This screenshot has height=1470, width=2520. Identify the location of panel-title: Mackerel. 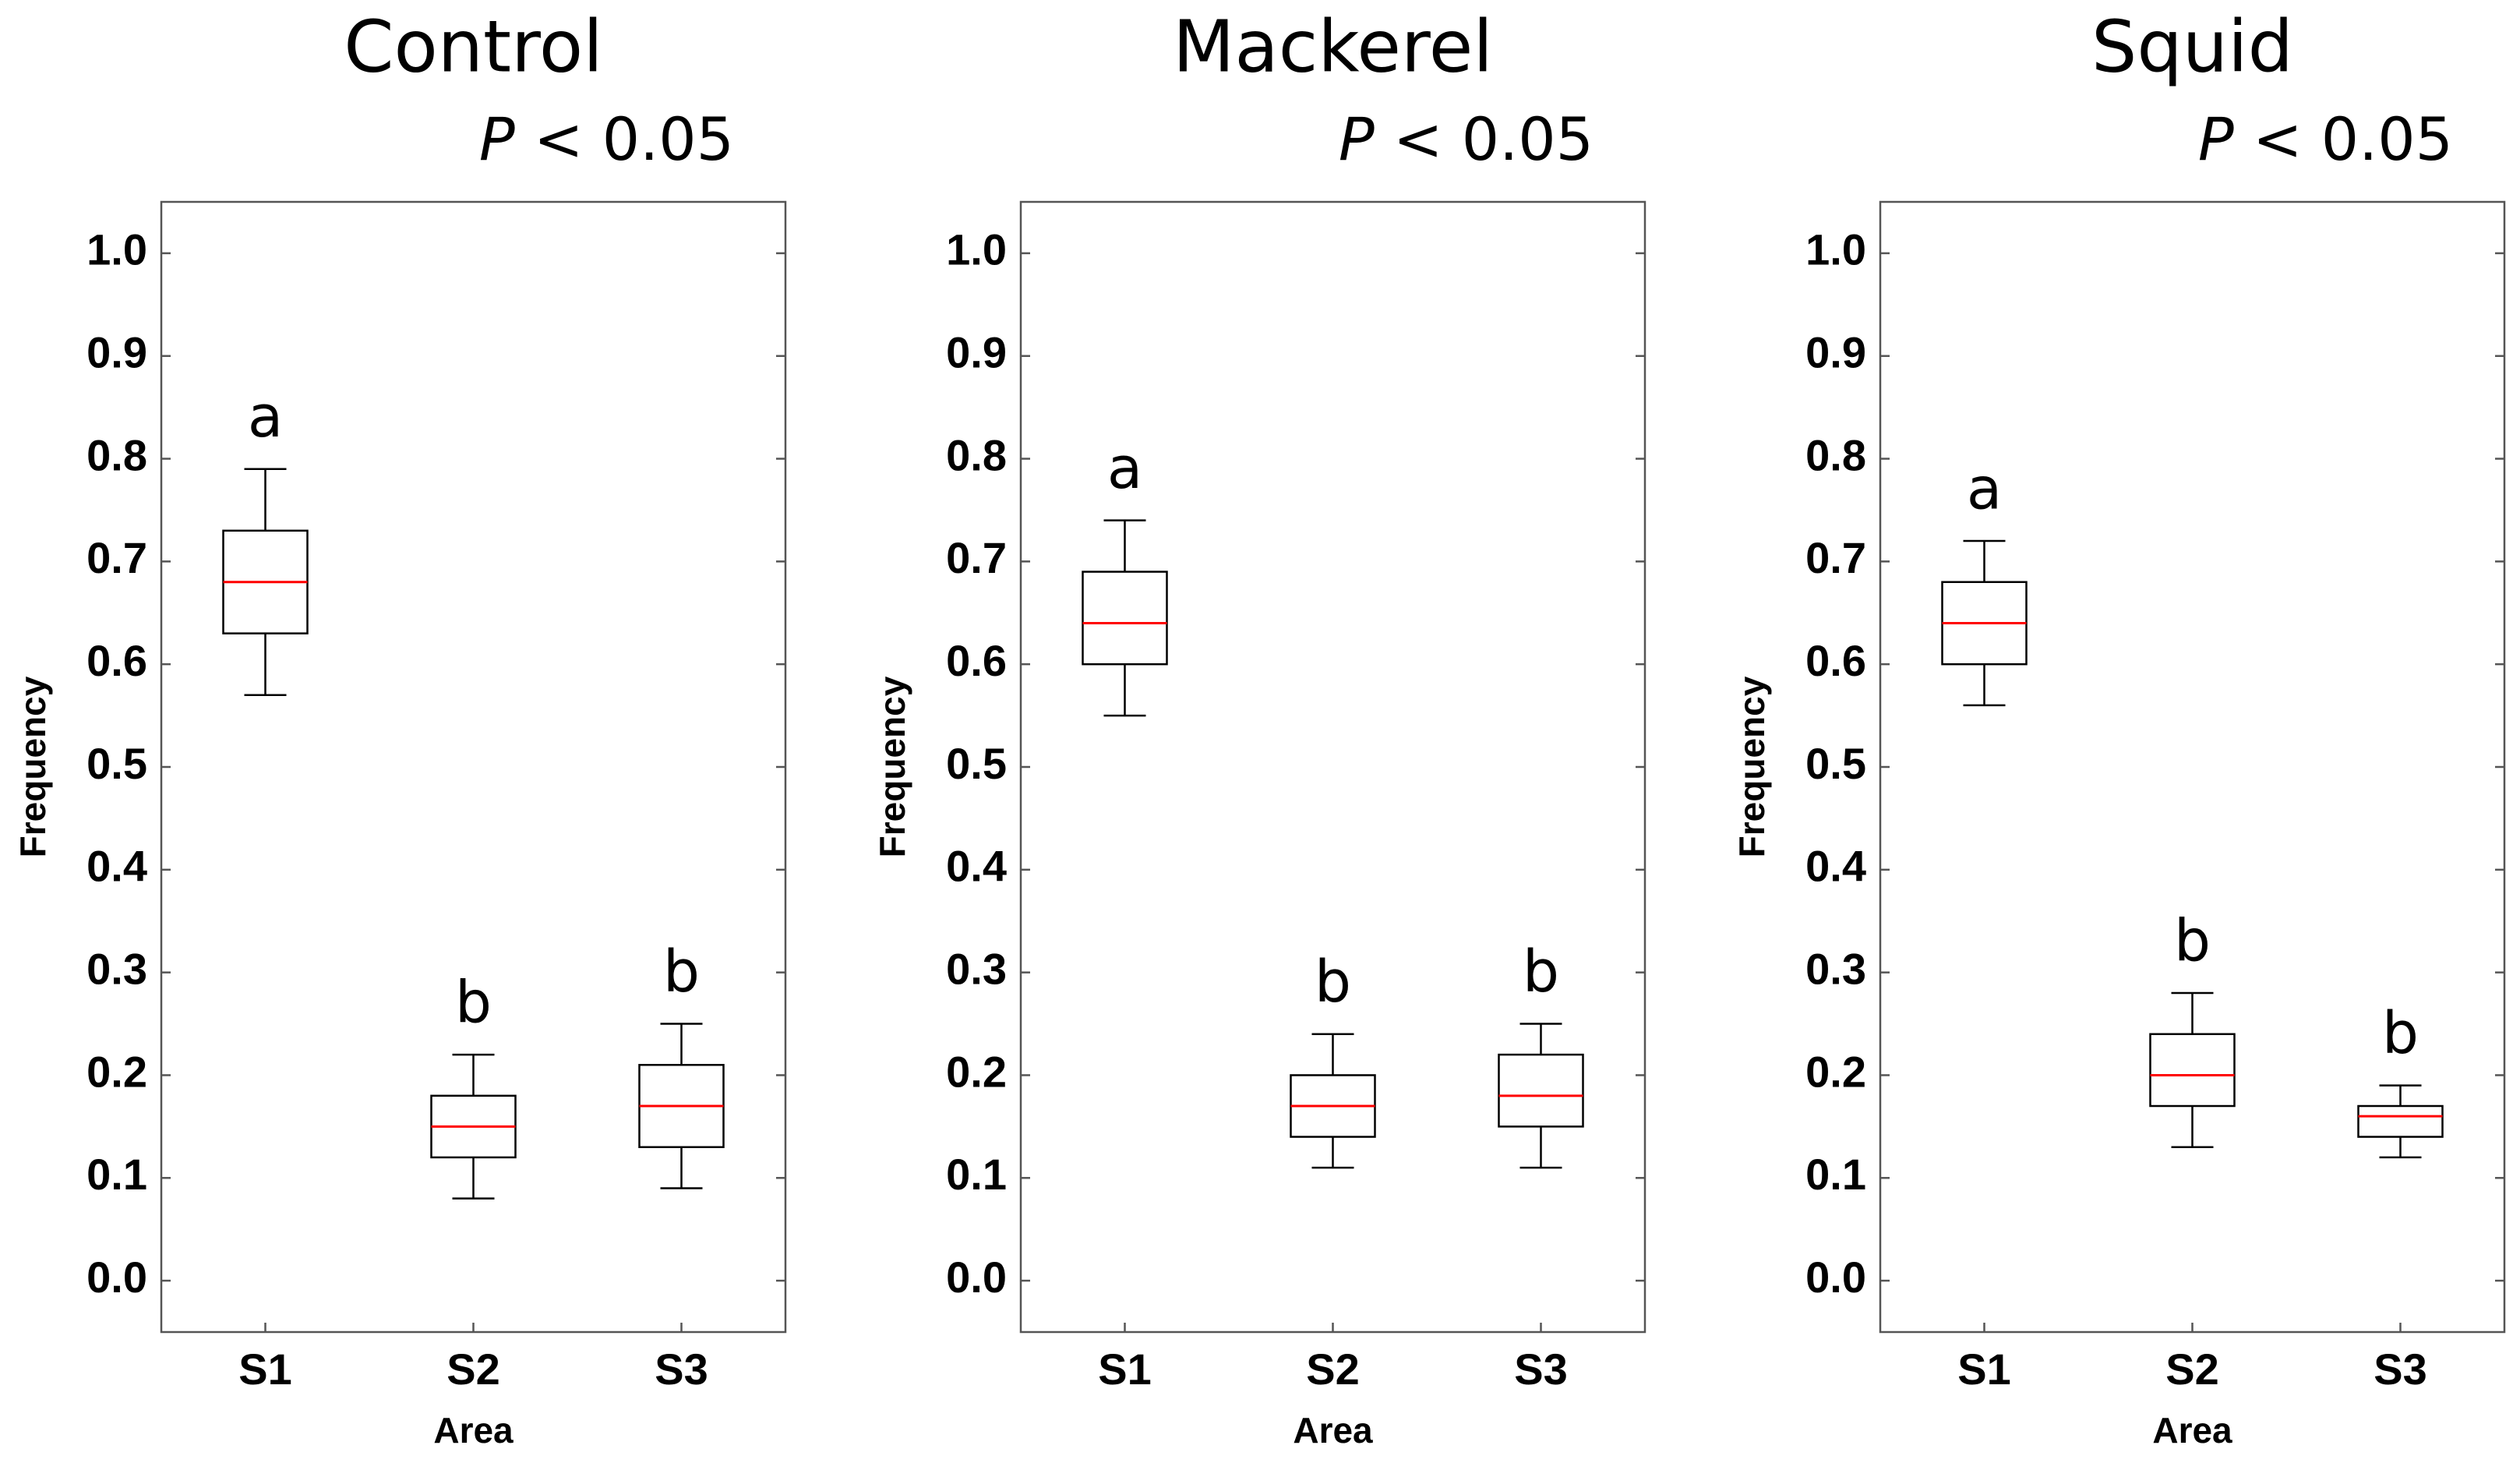
(1333, 46).